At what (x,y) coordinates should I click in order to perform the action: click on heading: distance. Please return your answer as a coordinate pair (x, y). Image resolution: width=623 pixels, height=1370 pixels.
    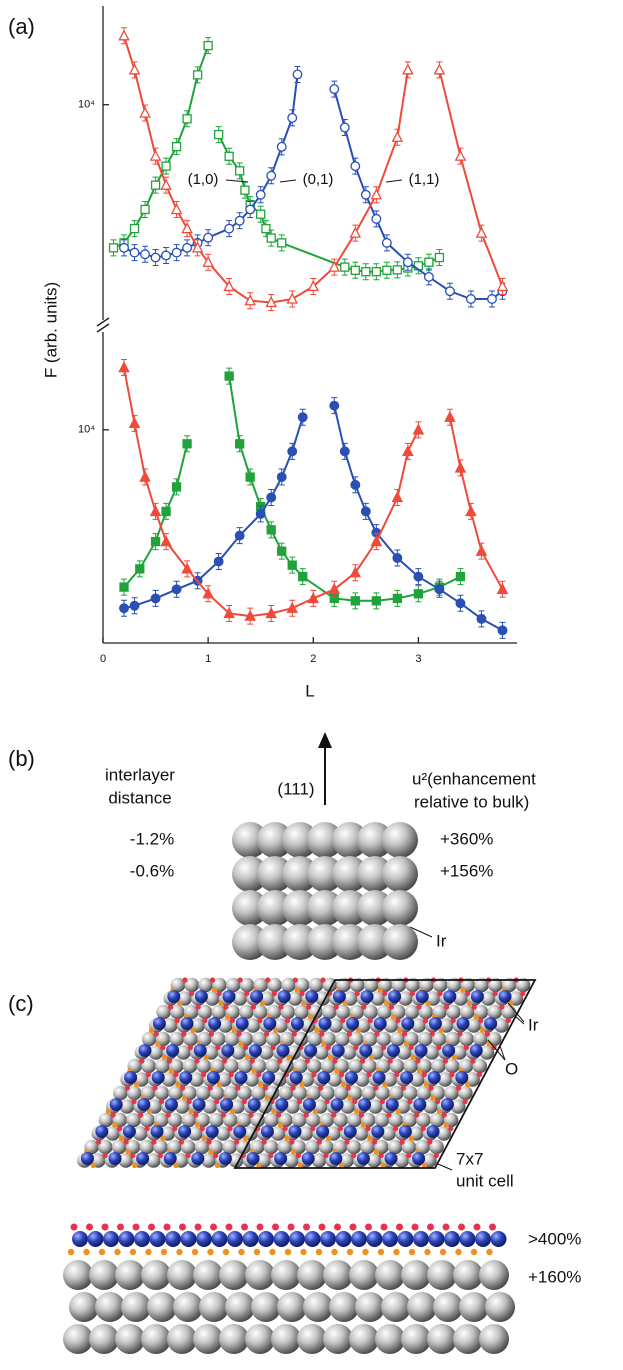
    Looking at the image, I should click on (139, 797).